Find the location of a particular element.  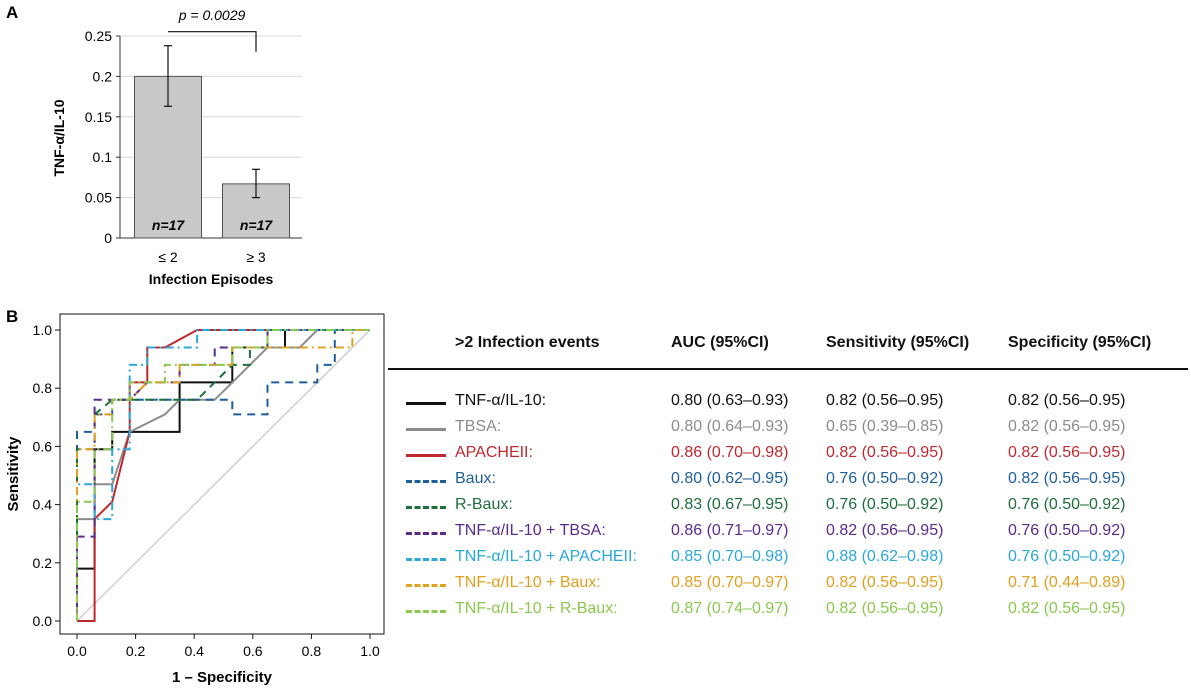

p-value-annotation: p = 0.0029 is located at coordinates (212, 15).